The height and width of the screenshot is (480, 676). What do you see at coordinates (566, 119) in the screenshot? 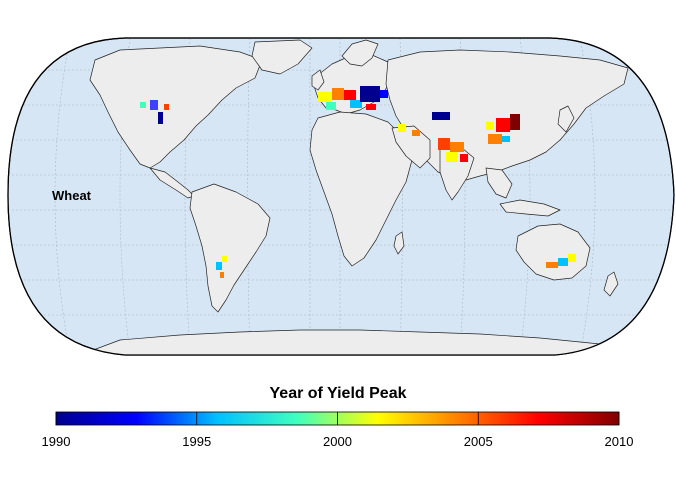
I see `japan-landmass` at bounding box center [566, 119].